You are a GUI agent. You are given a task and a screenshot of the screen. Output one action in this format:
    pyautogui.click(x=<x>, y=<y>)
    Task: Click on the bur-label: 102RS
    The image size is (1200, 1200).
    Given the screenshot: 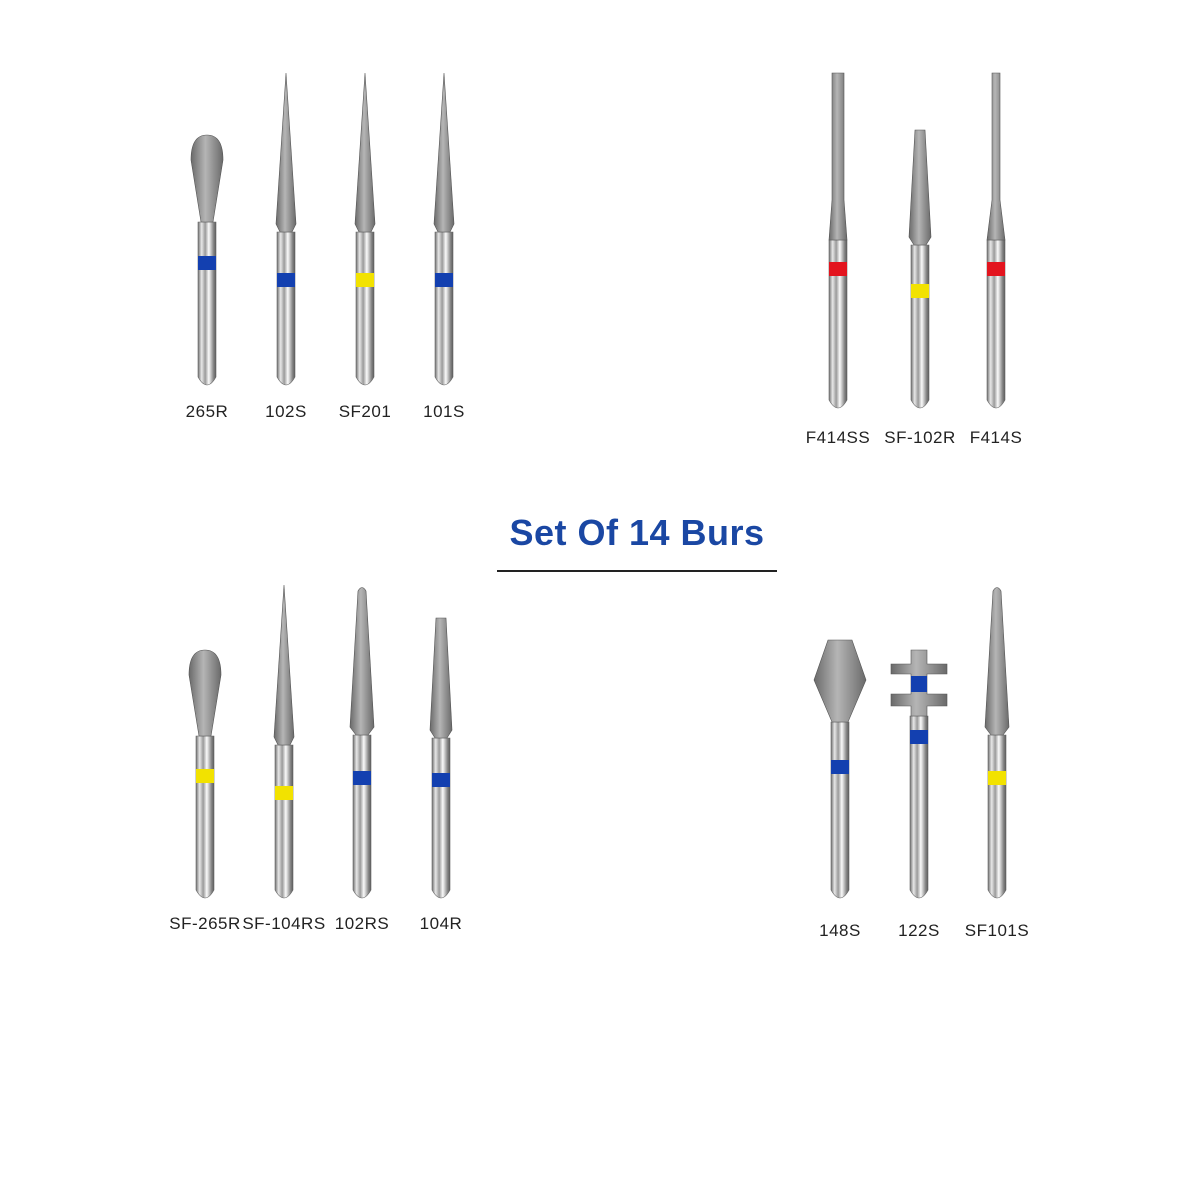 What is the action you would take?
    pyautogui.click(x=362, y=923)
    